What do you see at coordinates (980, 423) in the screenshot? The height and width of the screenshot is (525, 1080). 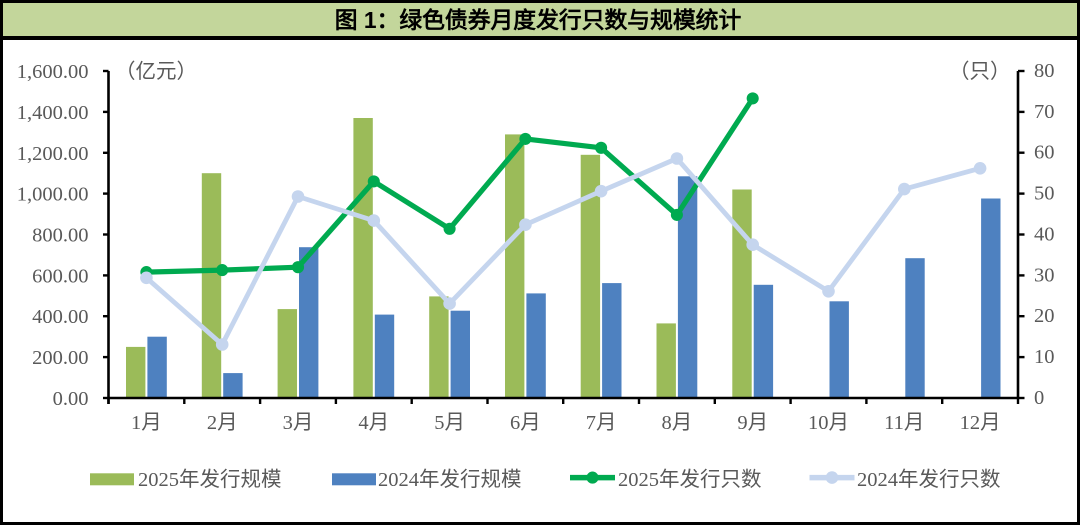 I see `svg-text: 12月` at bounding box center [980, 423].